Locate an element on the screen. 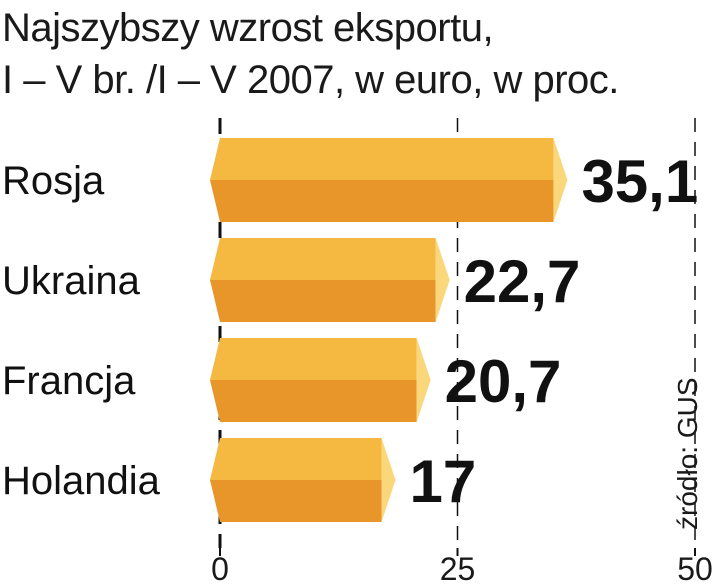  category-label: Holandia is located at coordinates (81, 481).